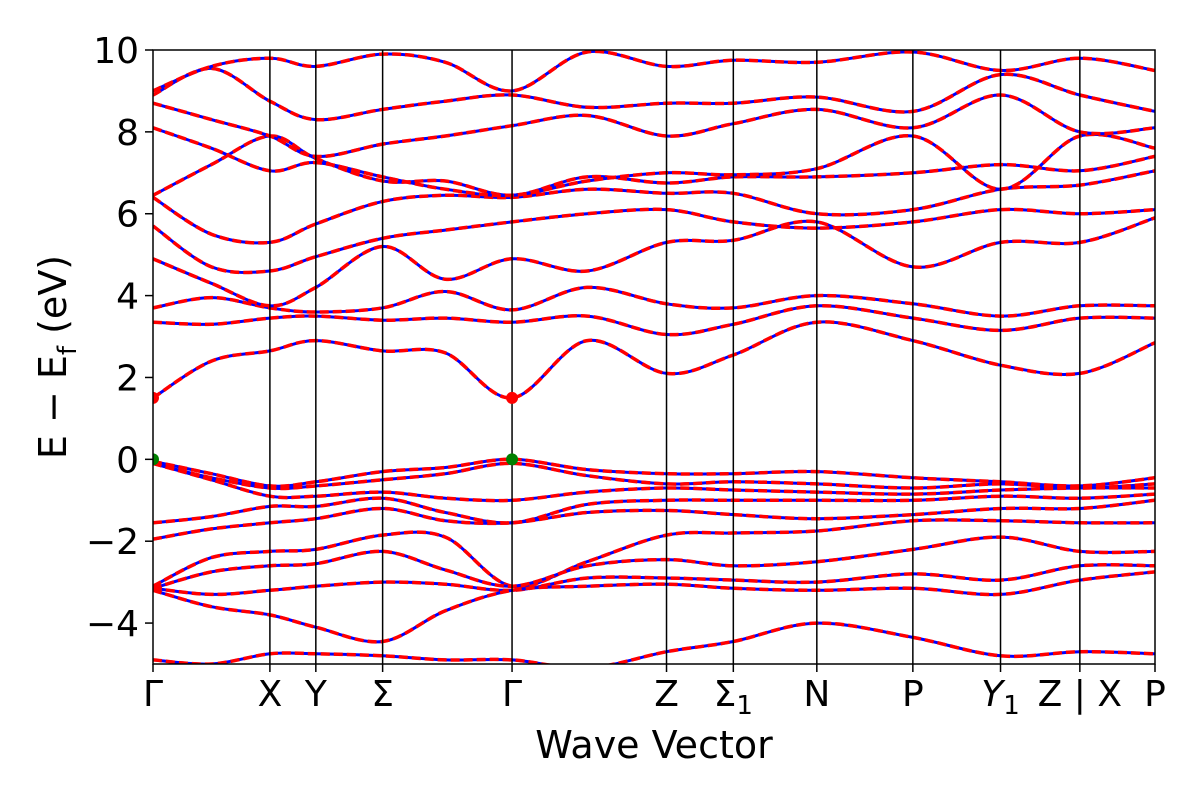  Describe the element at coordinates (336, 428) in the screenshot. I see `extremum-markers` at that location.